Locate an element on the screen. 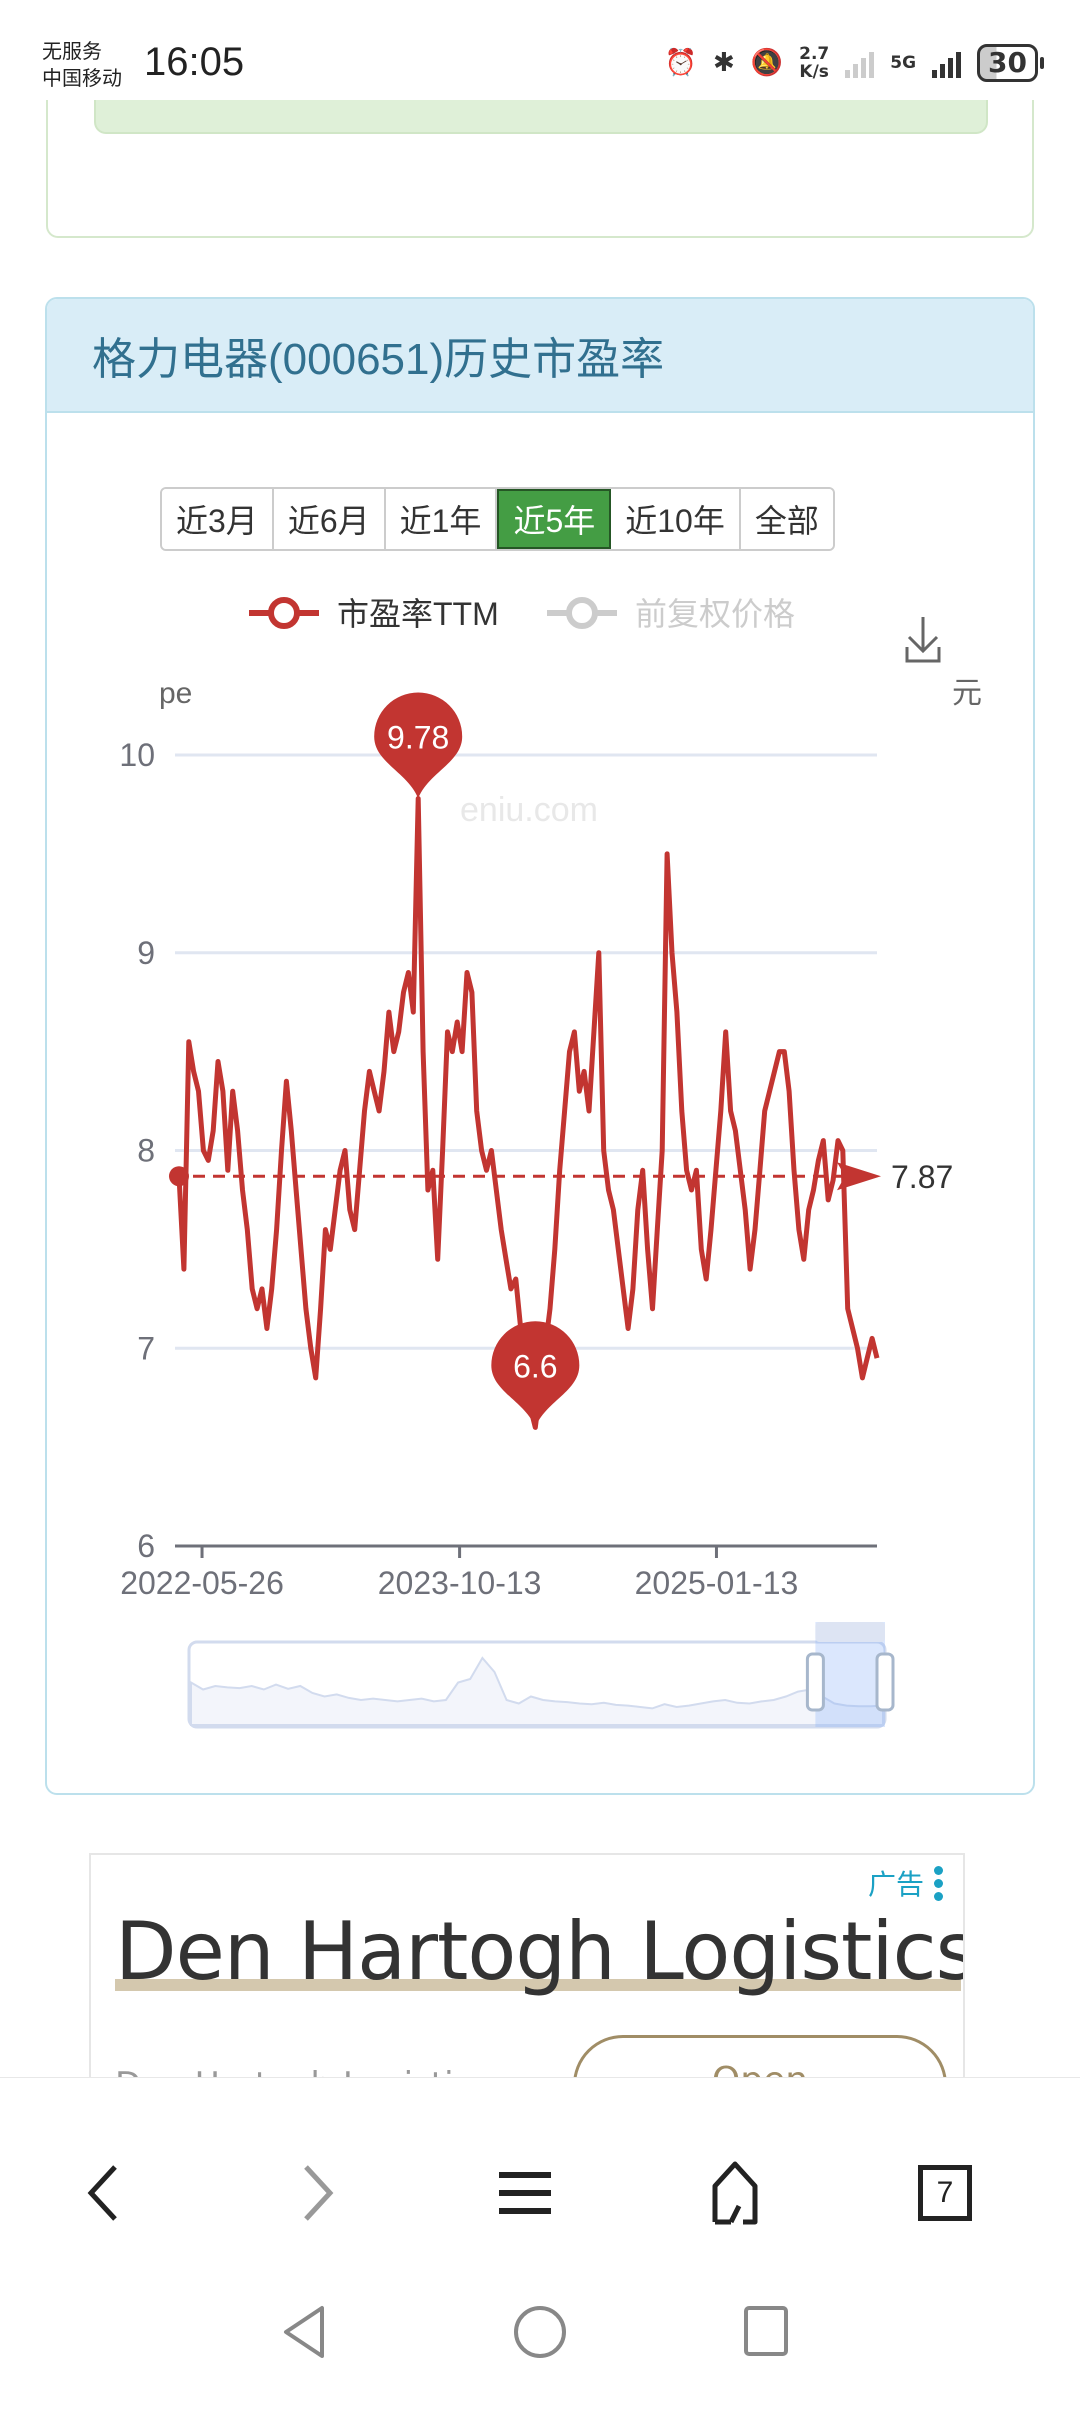 The width and height of the screenshot is (1080, 2412). battery-icon: 30 is located at coordinates (1010, 63).